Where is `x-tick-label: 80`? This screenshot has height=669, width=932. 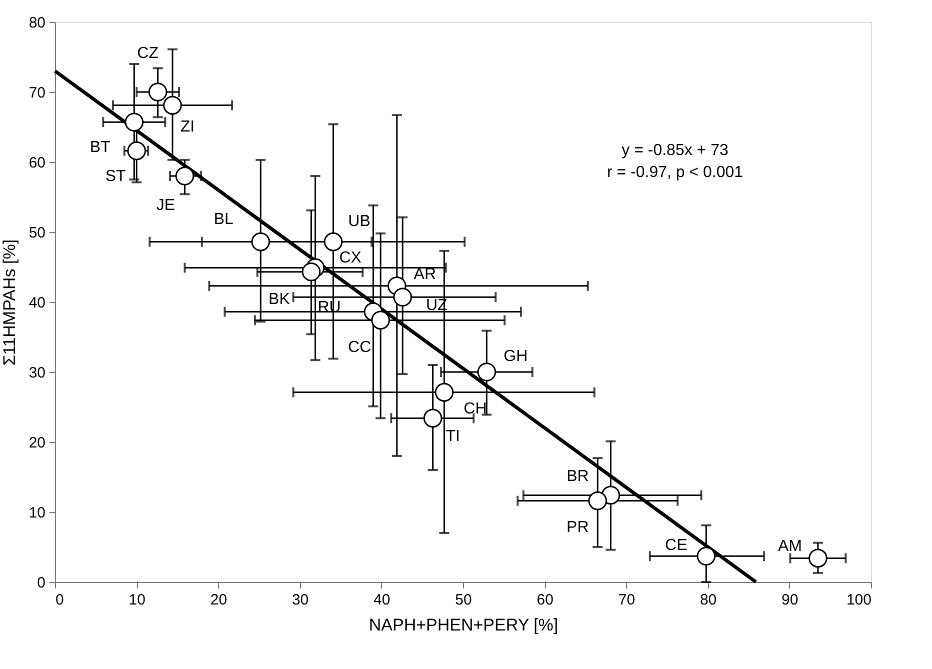
x-tick-label: 80 is located at coordinates (708, 600).